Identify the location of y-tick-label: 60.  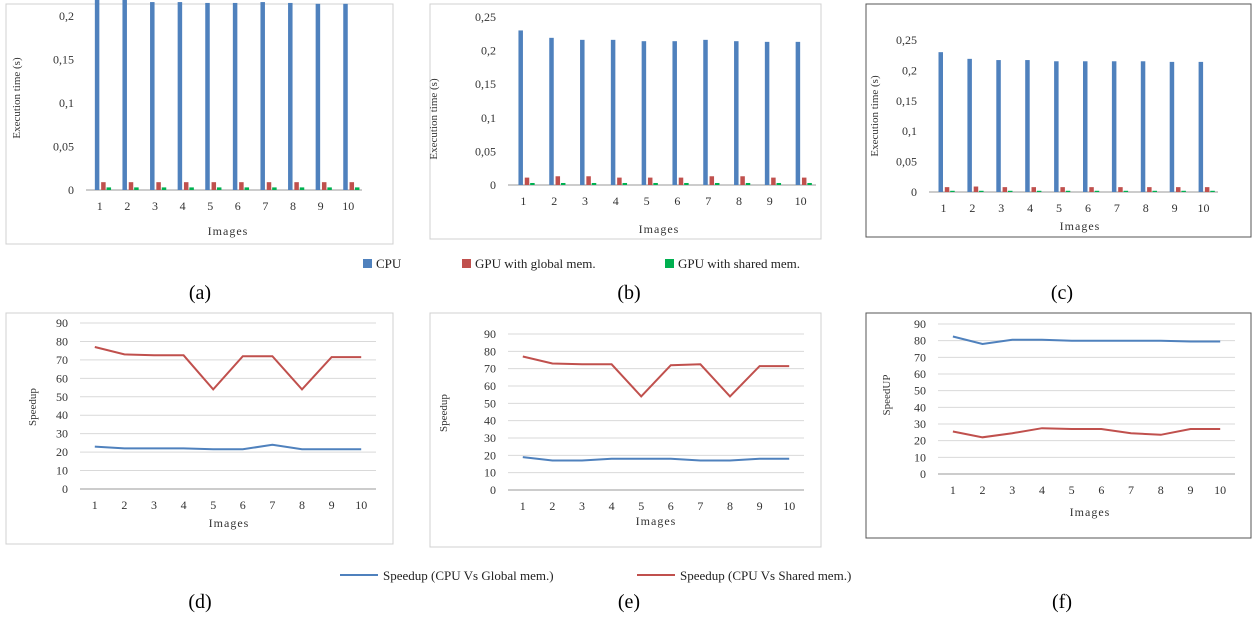
(62, 378).